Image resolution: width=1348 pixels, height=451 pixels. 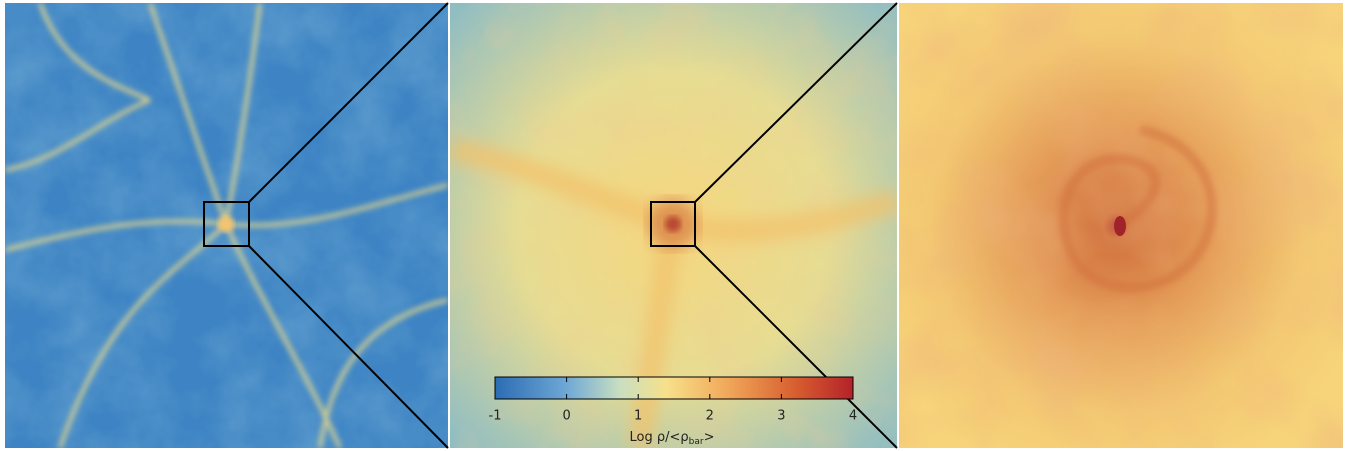 What do you see at coordinates (674, 388) in the screenshot?
I see `colorbar-scale` at bounding box center [674, 388].